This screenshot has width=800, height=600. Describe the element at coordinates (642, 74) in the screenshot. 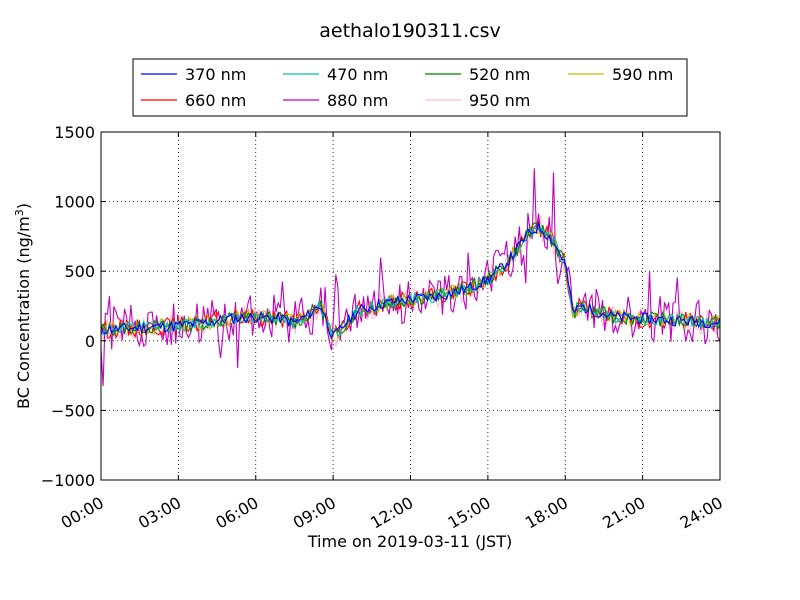

I see `legend-label: 590 nm` at that location.